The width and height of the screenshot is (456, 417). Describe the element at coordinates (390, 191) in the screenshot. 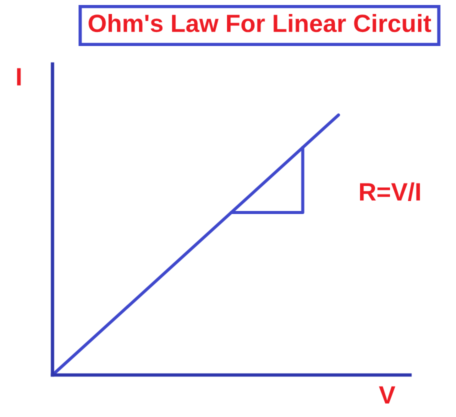

I see `annotation: R=V/I` at that location.